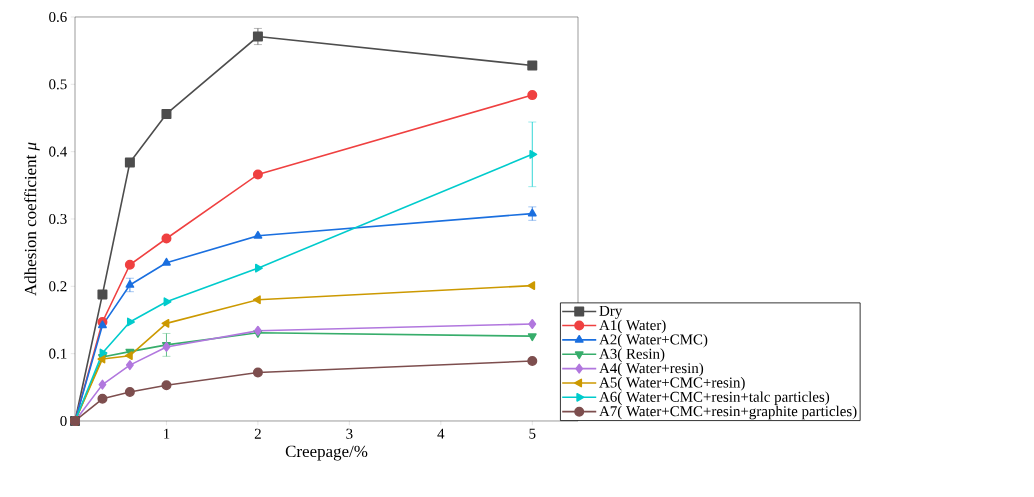 Image resolution: width=1034 pixels, height=497 pixels. Describe the element at coordinates (58, 219) in the screenshot. I see `y-tick-label: 0.3` at that location.